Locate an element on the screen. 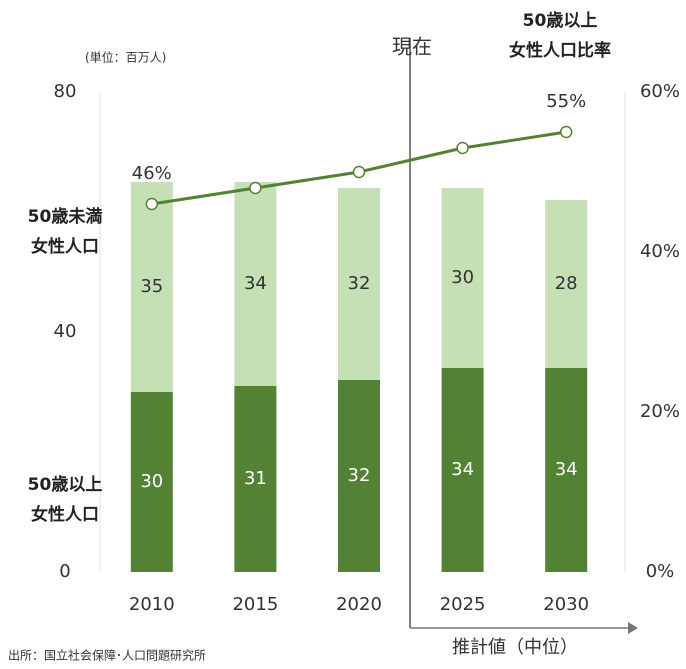 The image size is (686, 669). bar-label: 35 is located at coordinates (151, 286).